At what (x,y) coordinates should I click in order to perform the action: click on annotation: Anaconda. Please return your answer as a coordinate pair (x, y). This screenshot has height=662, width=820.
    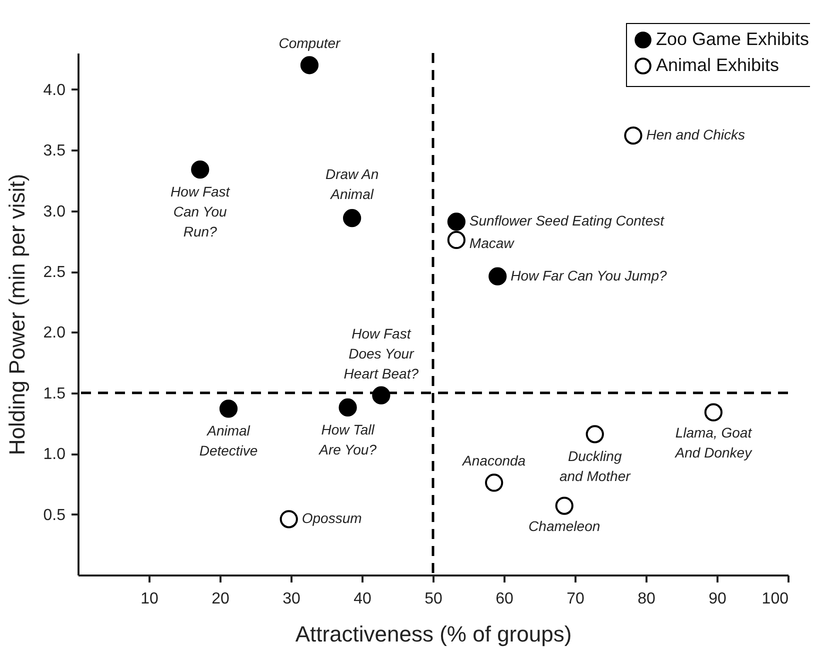
    Looking at the image, I should click on (494, 460).